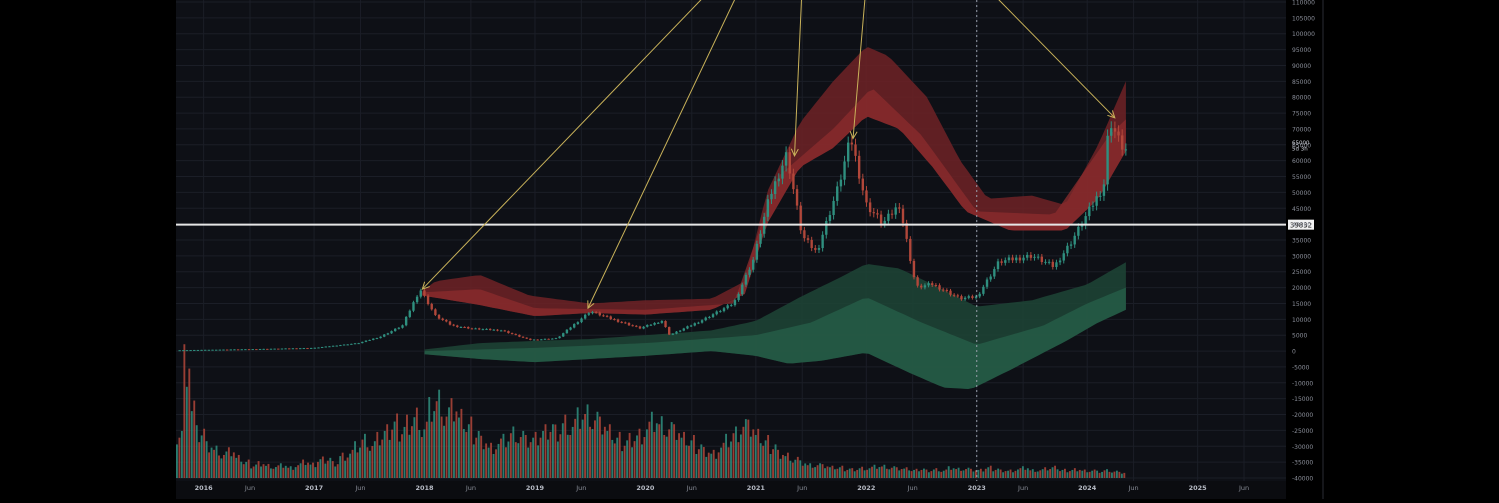  What do you see at coordinates (1301, 226) in the screenshot?
I see `level-label: 39832` at bounding box center [1301, 226].